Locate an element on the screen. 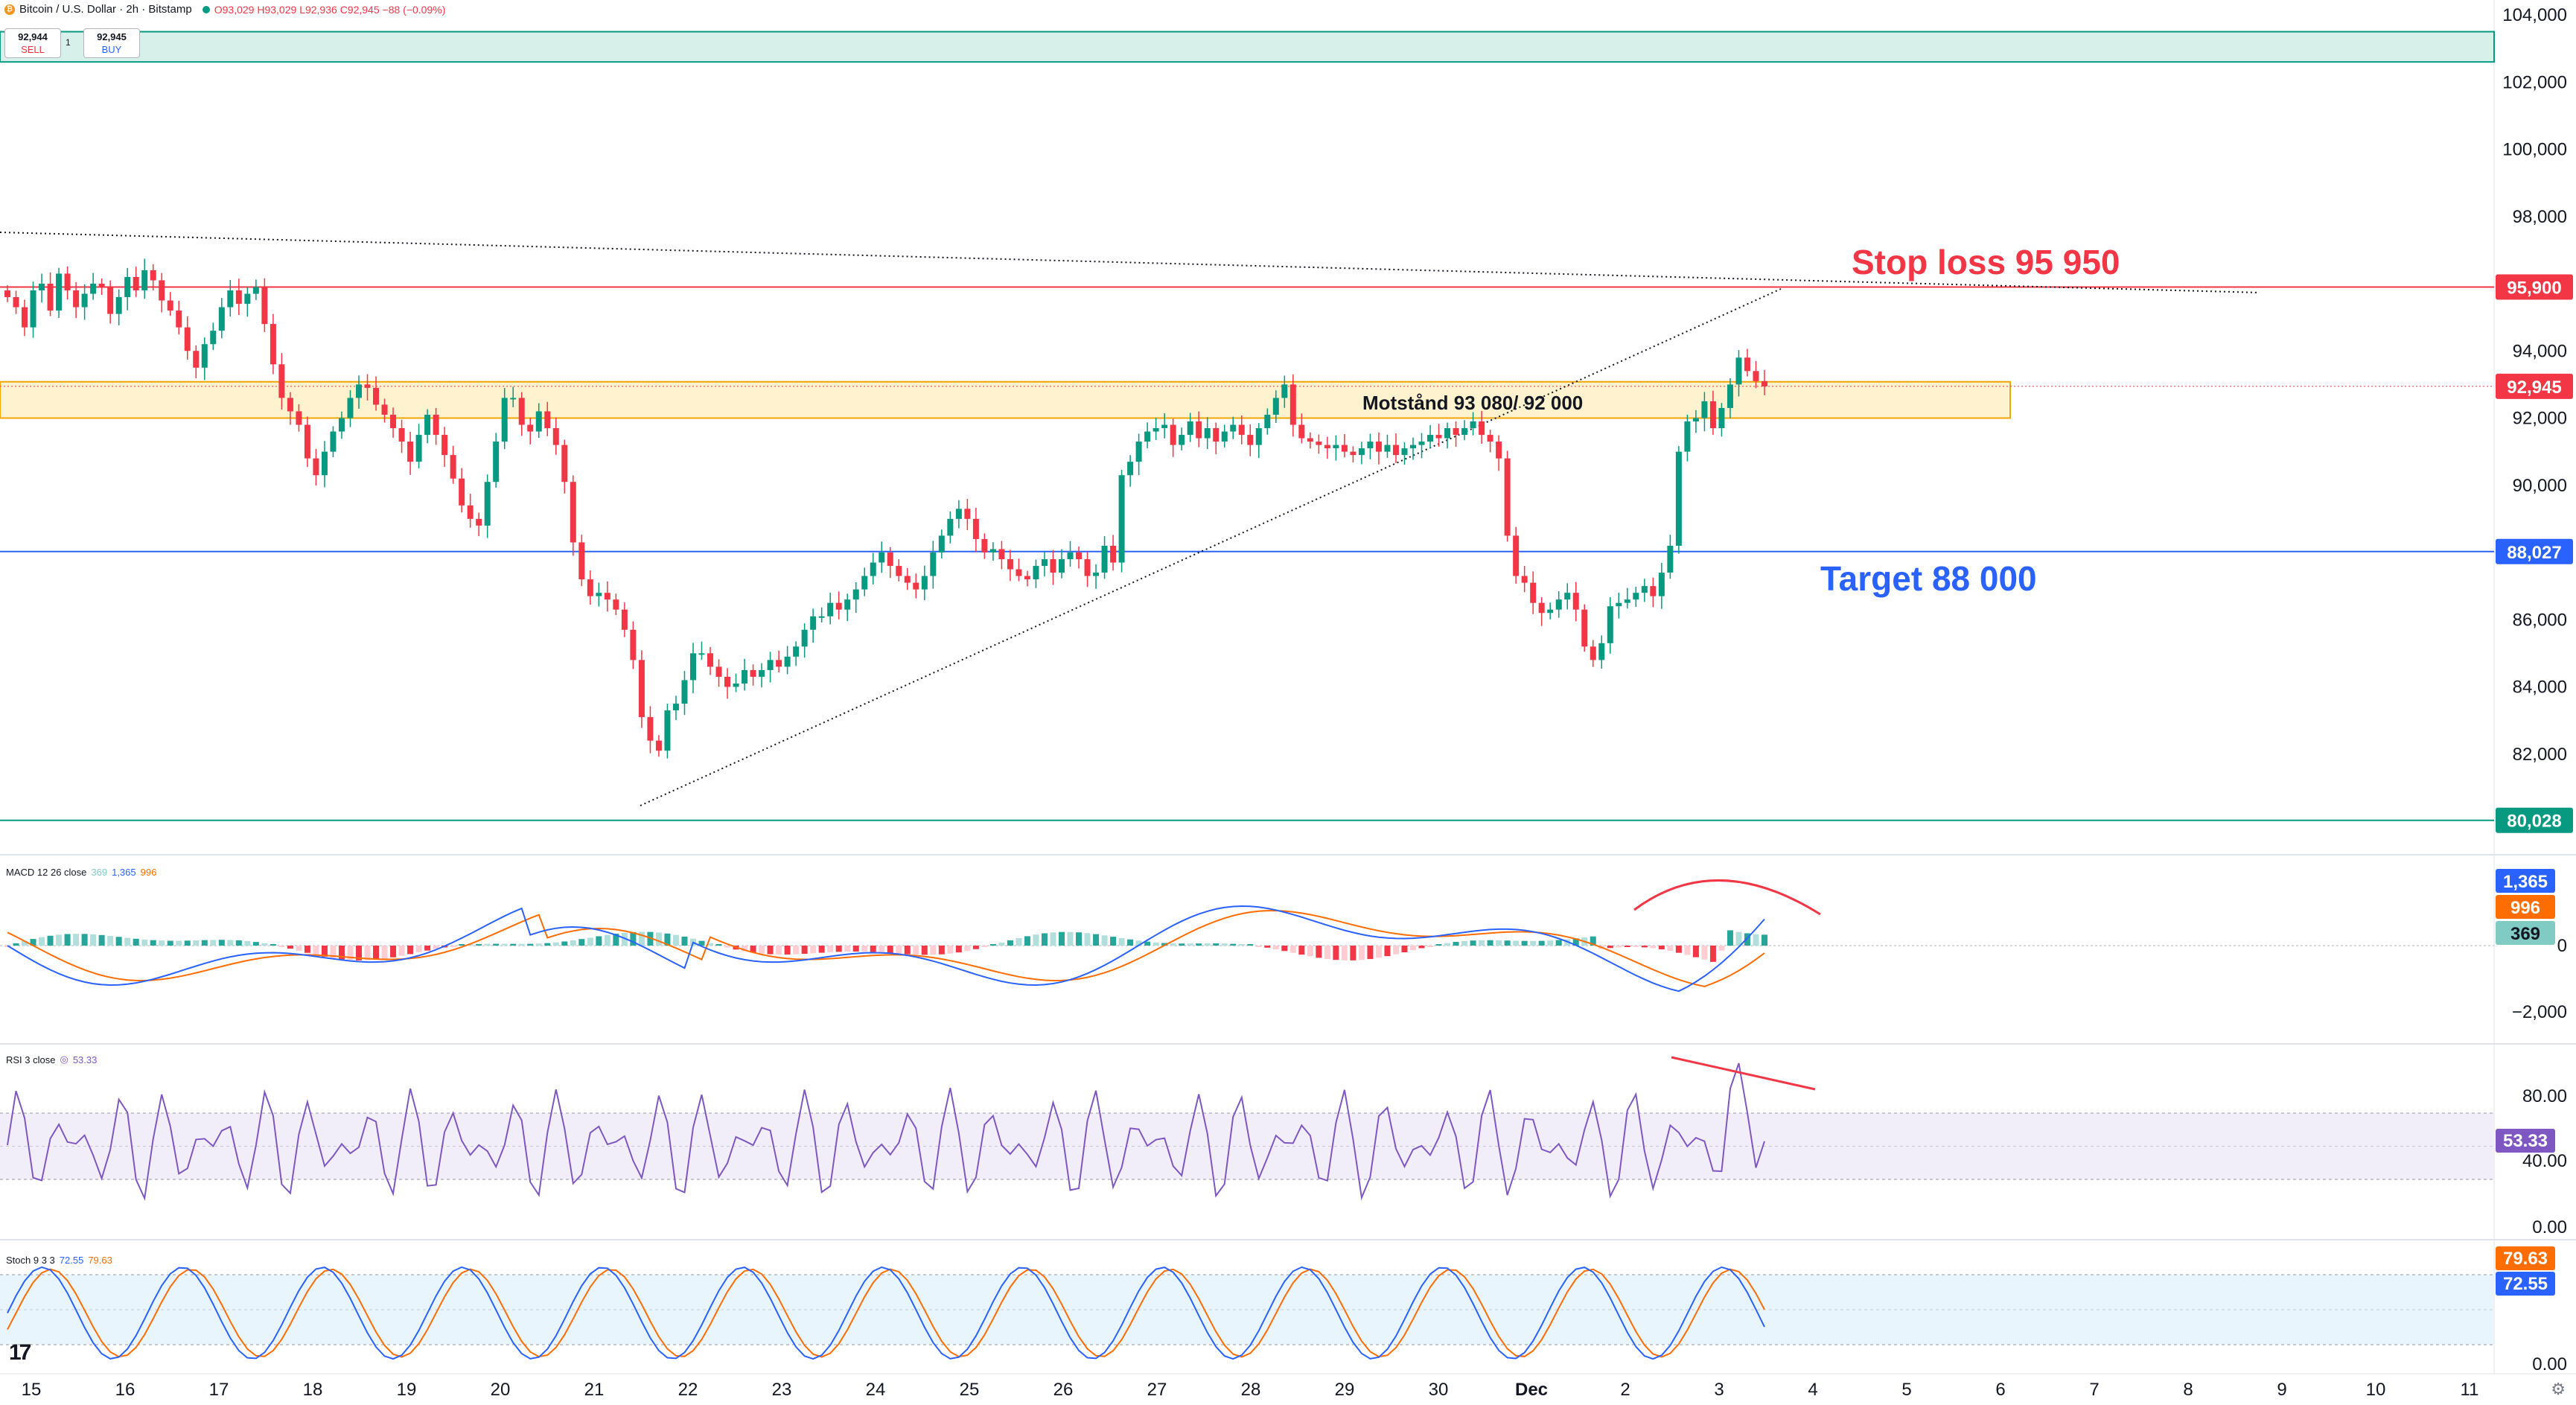 Image resolution: width=2576 pixels, height=1405 pixels. rsi-legend: RSI 3 close ◎ 53.33 is located at coordinates (52, 1060).